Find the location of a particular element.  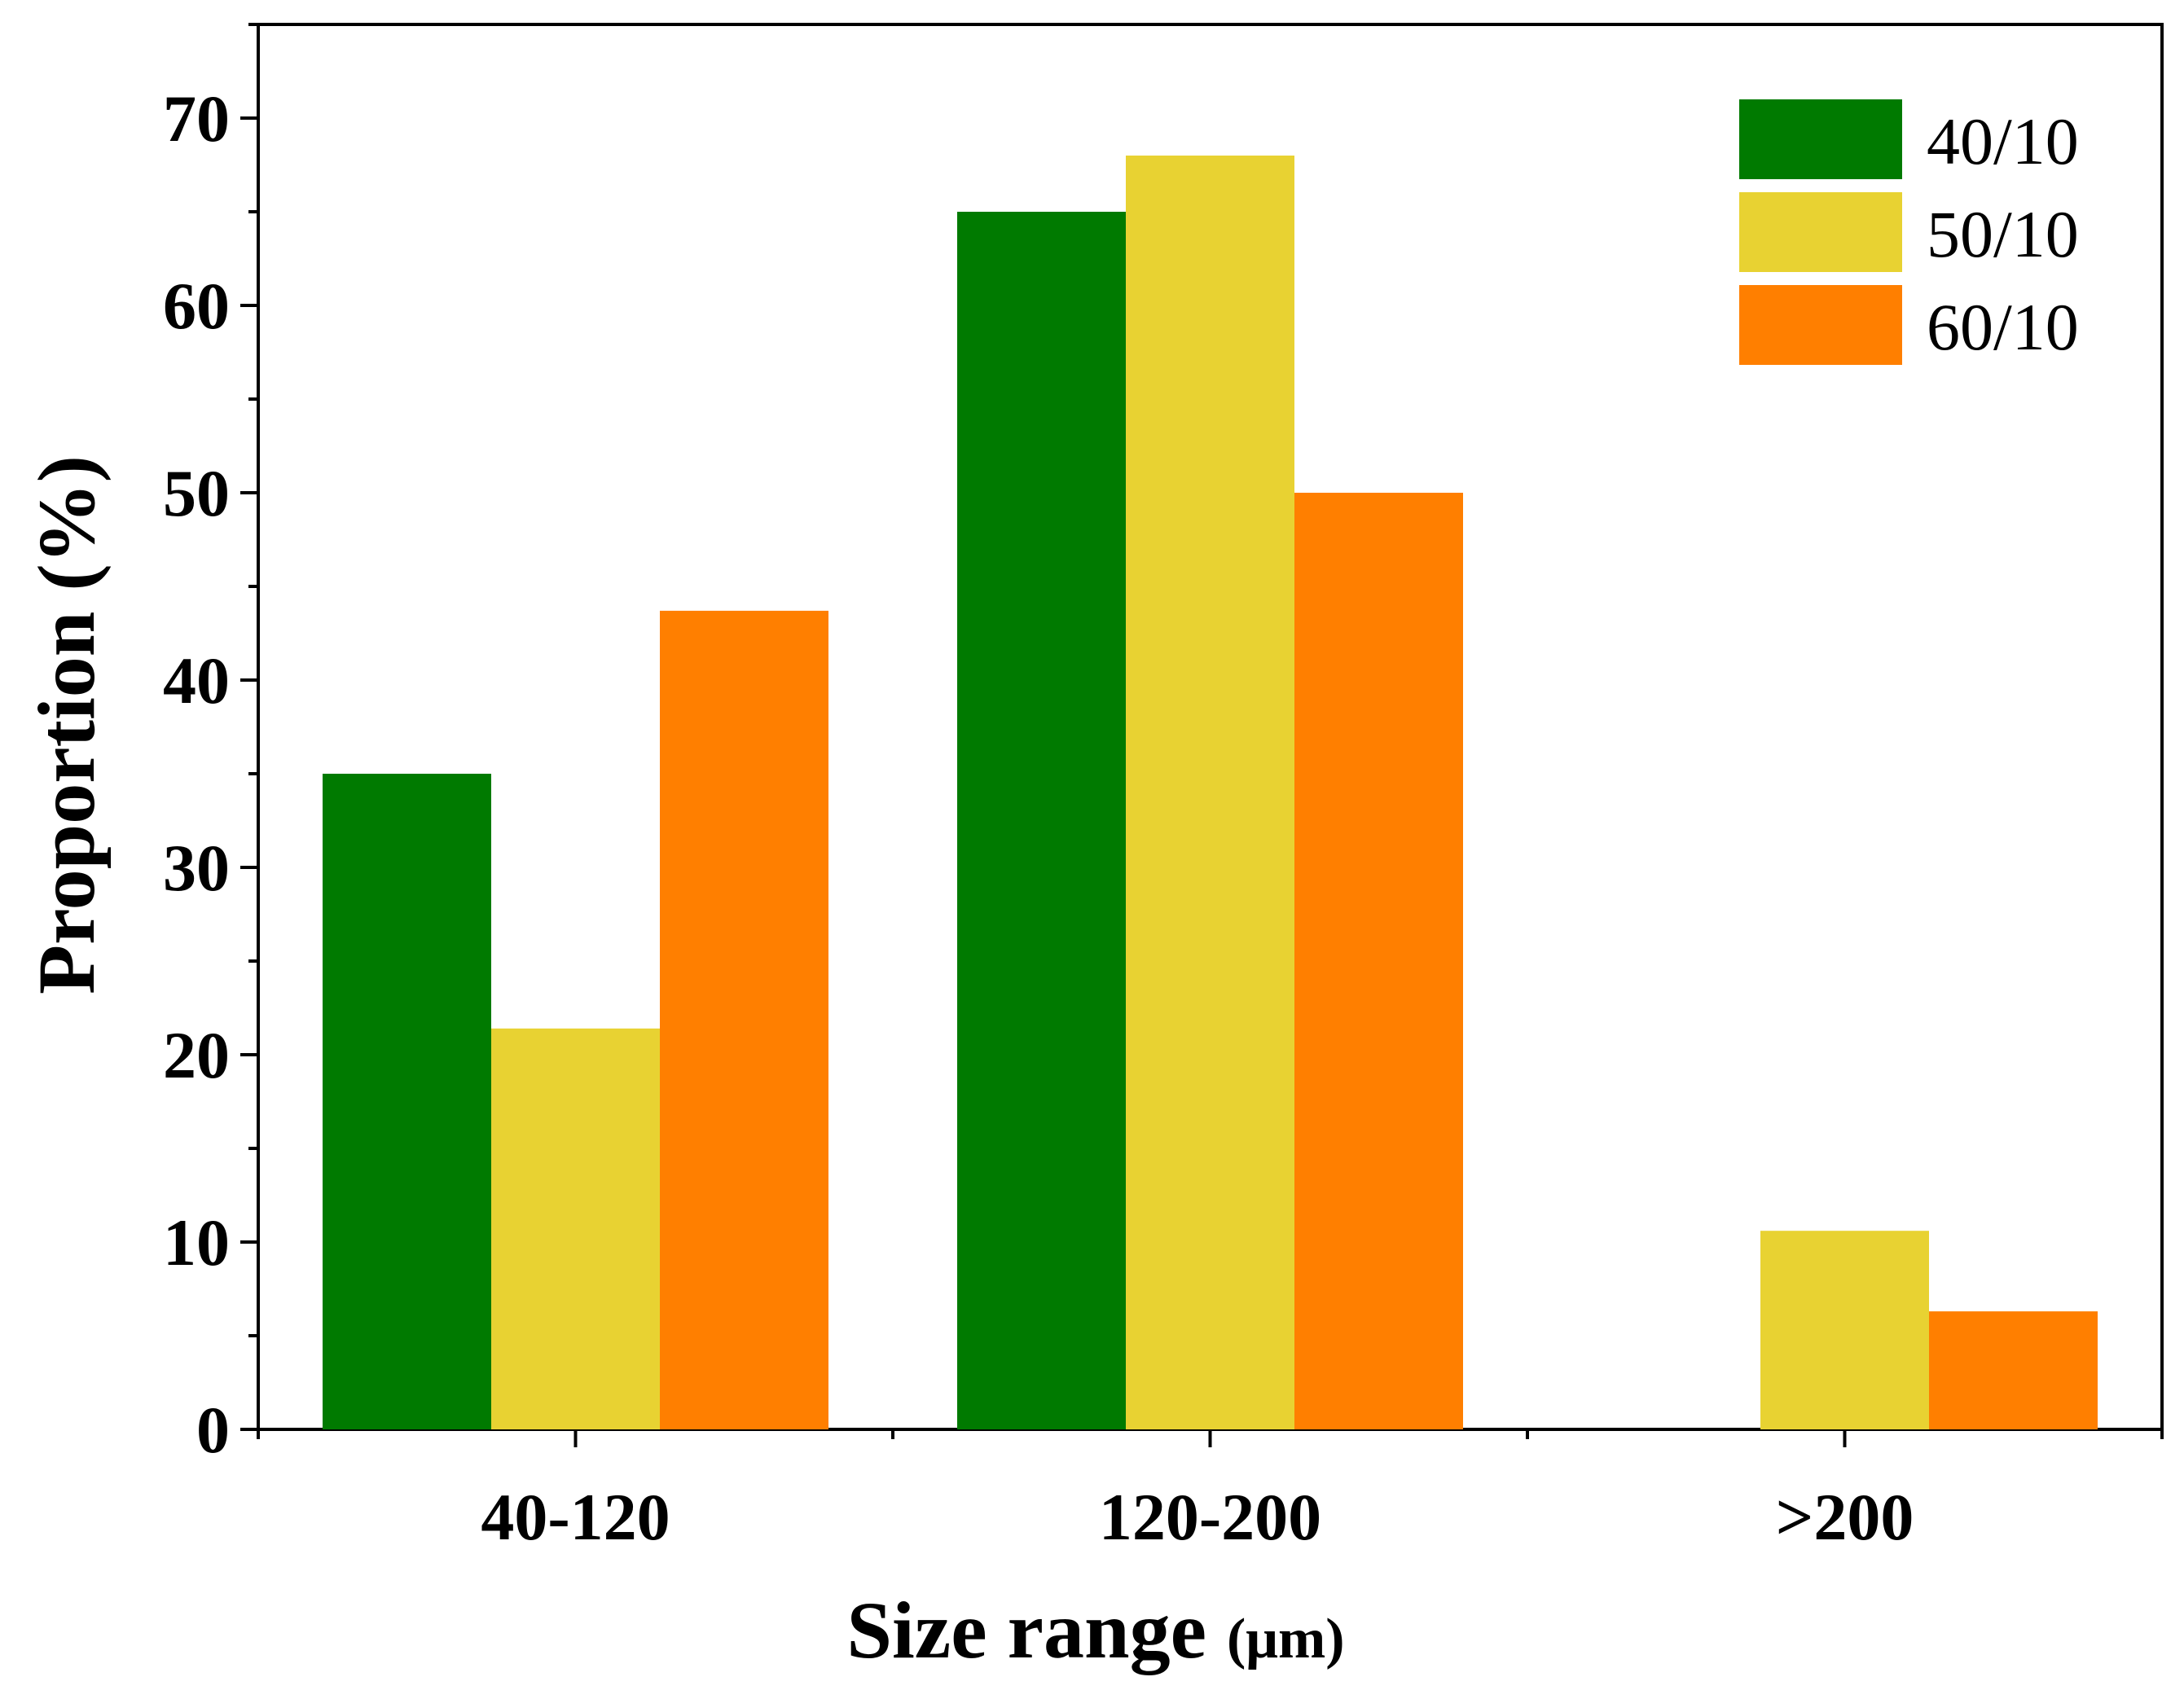

x-tick-label: >200 is located at coordinates (1845, 1517).